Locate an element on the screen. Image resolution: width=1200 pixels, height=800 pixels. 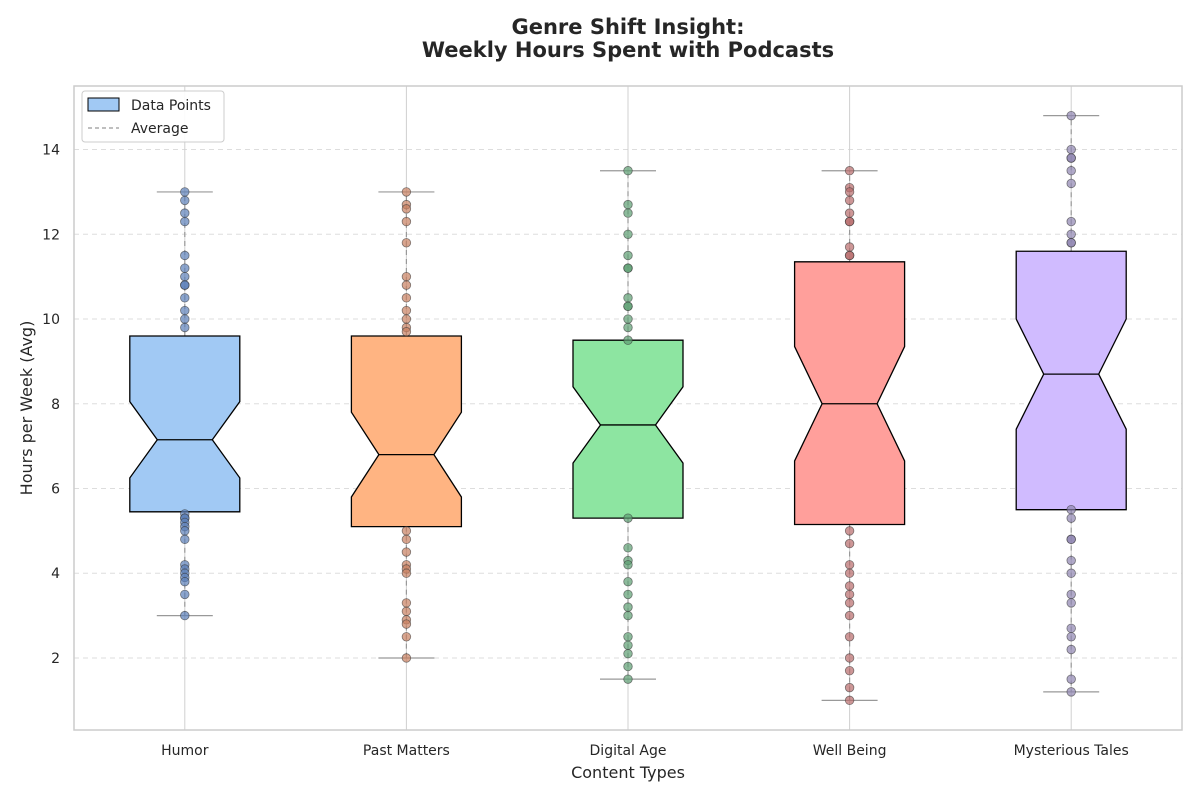
x-tick-label: Past Matters is located at coordinates (406, 751).